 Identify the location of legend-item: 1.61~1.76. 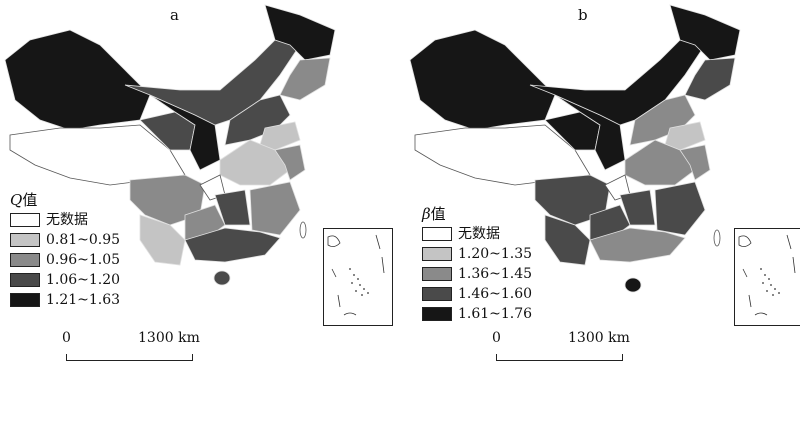
(477, 314).